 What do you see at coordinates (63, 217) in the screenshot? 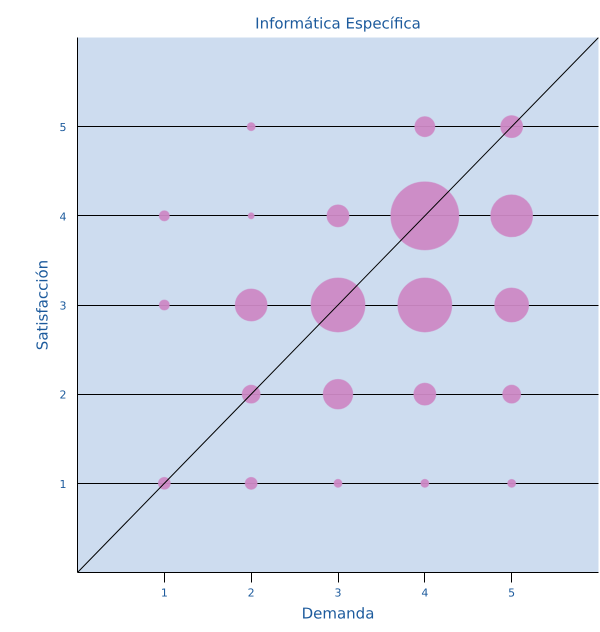
I see `y-tick-label: 4` at bounding box center [63, 217].